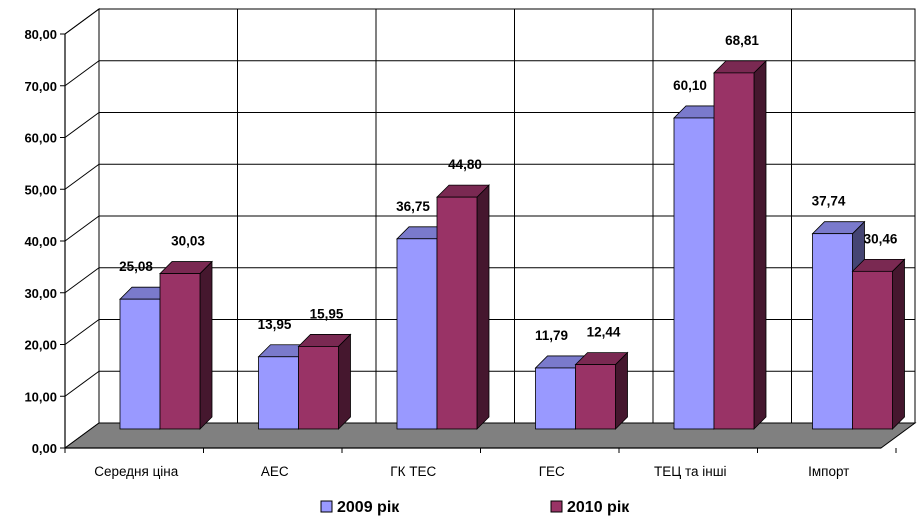 This screenshot has height=528, width=917. Describe the element at coordinates (829, 201) in the screenshot. I see `data-label: 37,74` at that location.